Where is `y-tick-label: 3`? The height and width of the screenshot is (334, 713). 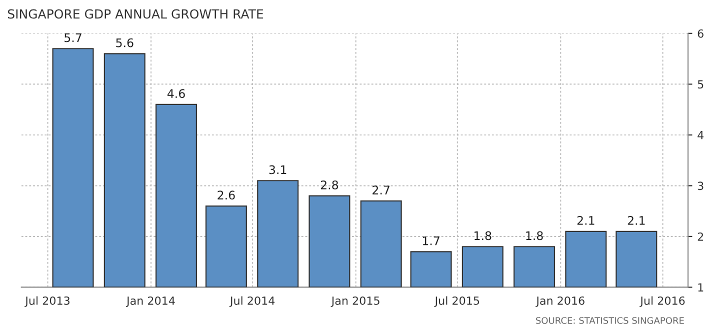
y-tick-label: 3 is located at coordinates (701, 186).